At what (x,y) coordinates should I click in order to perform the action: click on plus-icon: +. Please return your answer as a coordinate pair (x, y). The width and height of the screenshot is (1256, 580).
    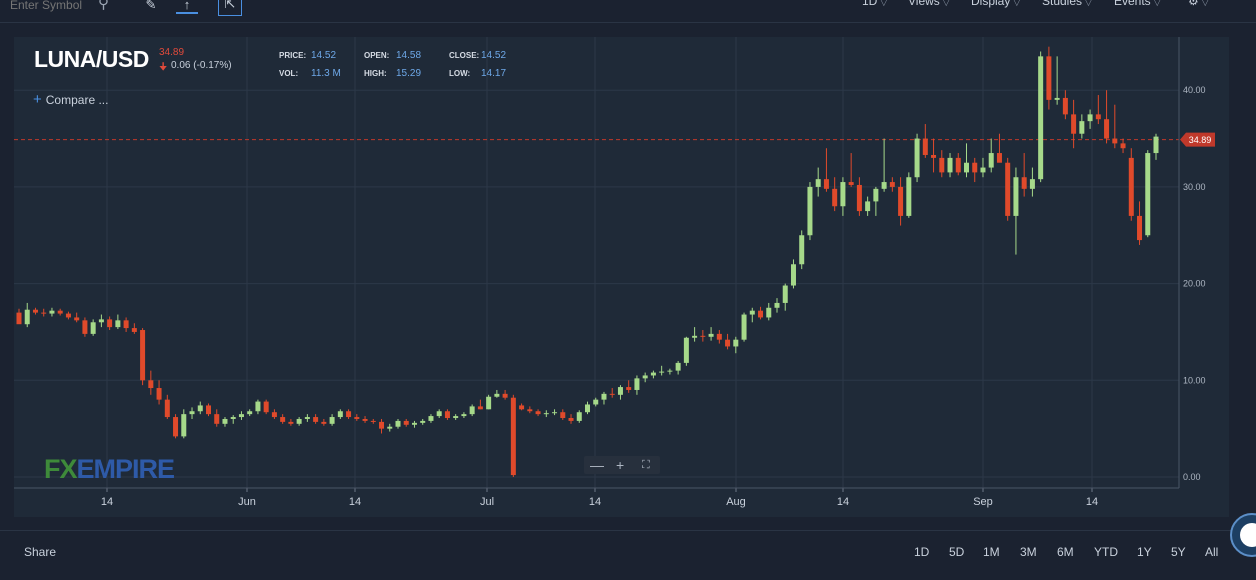
    Looking at the image, I should click on (37, 99).